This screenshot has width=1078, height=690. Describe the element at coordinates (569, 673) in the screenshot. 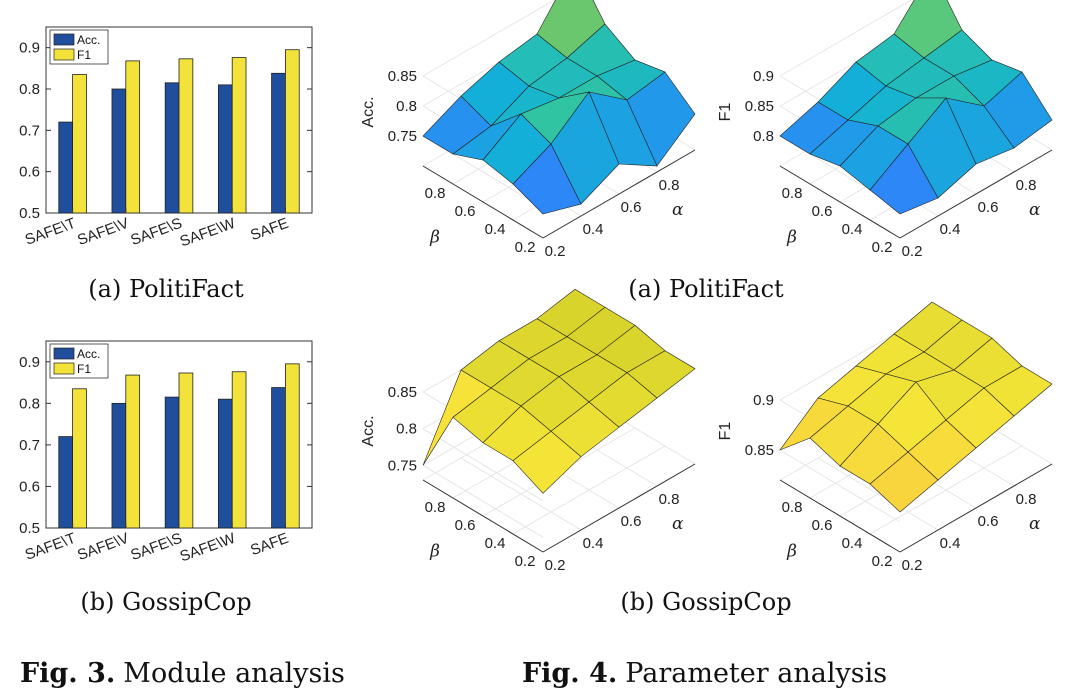

I see `fig4-label: Fig. 4.` at that location.